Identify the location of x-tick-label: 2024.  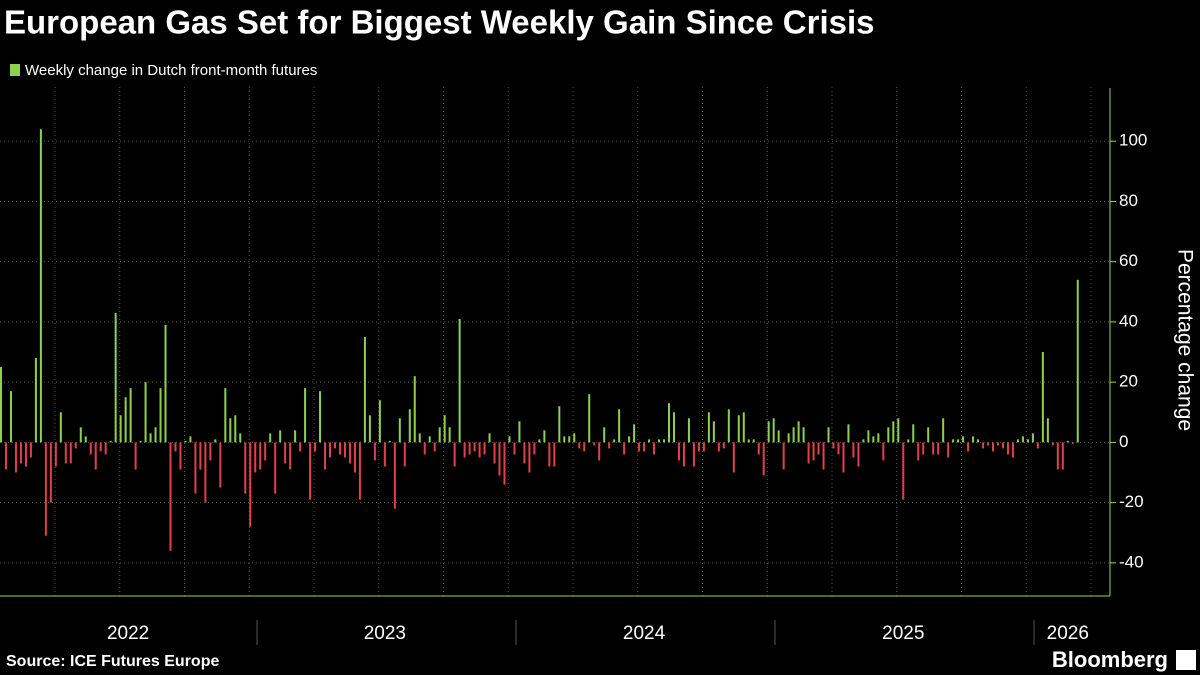
(644, 633).